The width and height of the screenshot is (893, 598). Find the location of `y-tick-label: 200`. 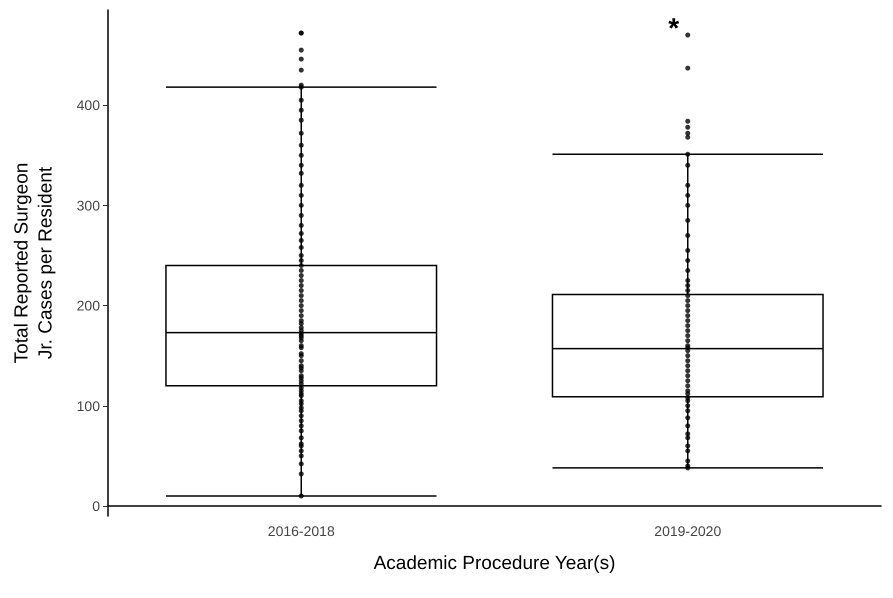

y-tick-label: 200 is located at coordinates (88, 306).